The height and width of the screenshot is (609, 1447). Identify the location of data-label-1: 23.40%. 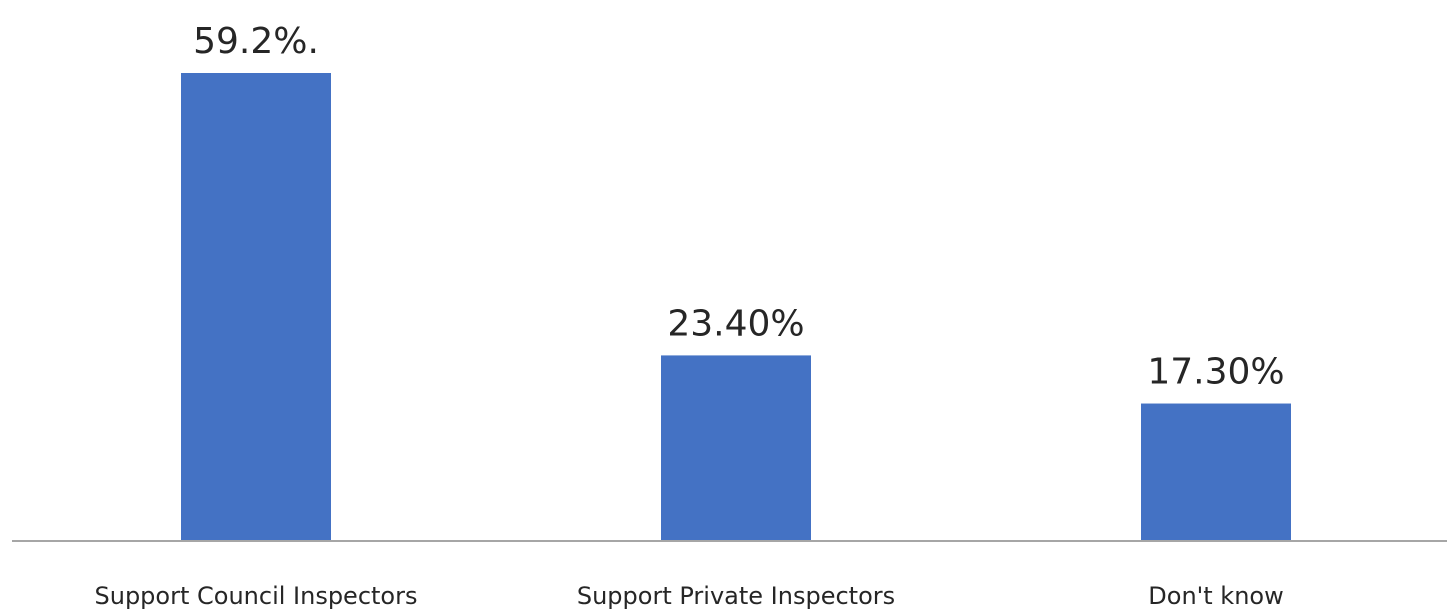
(735, 323).